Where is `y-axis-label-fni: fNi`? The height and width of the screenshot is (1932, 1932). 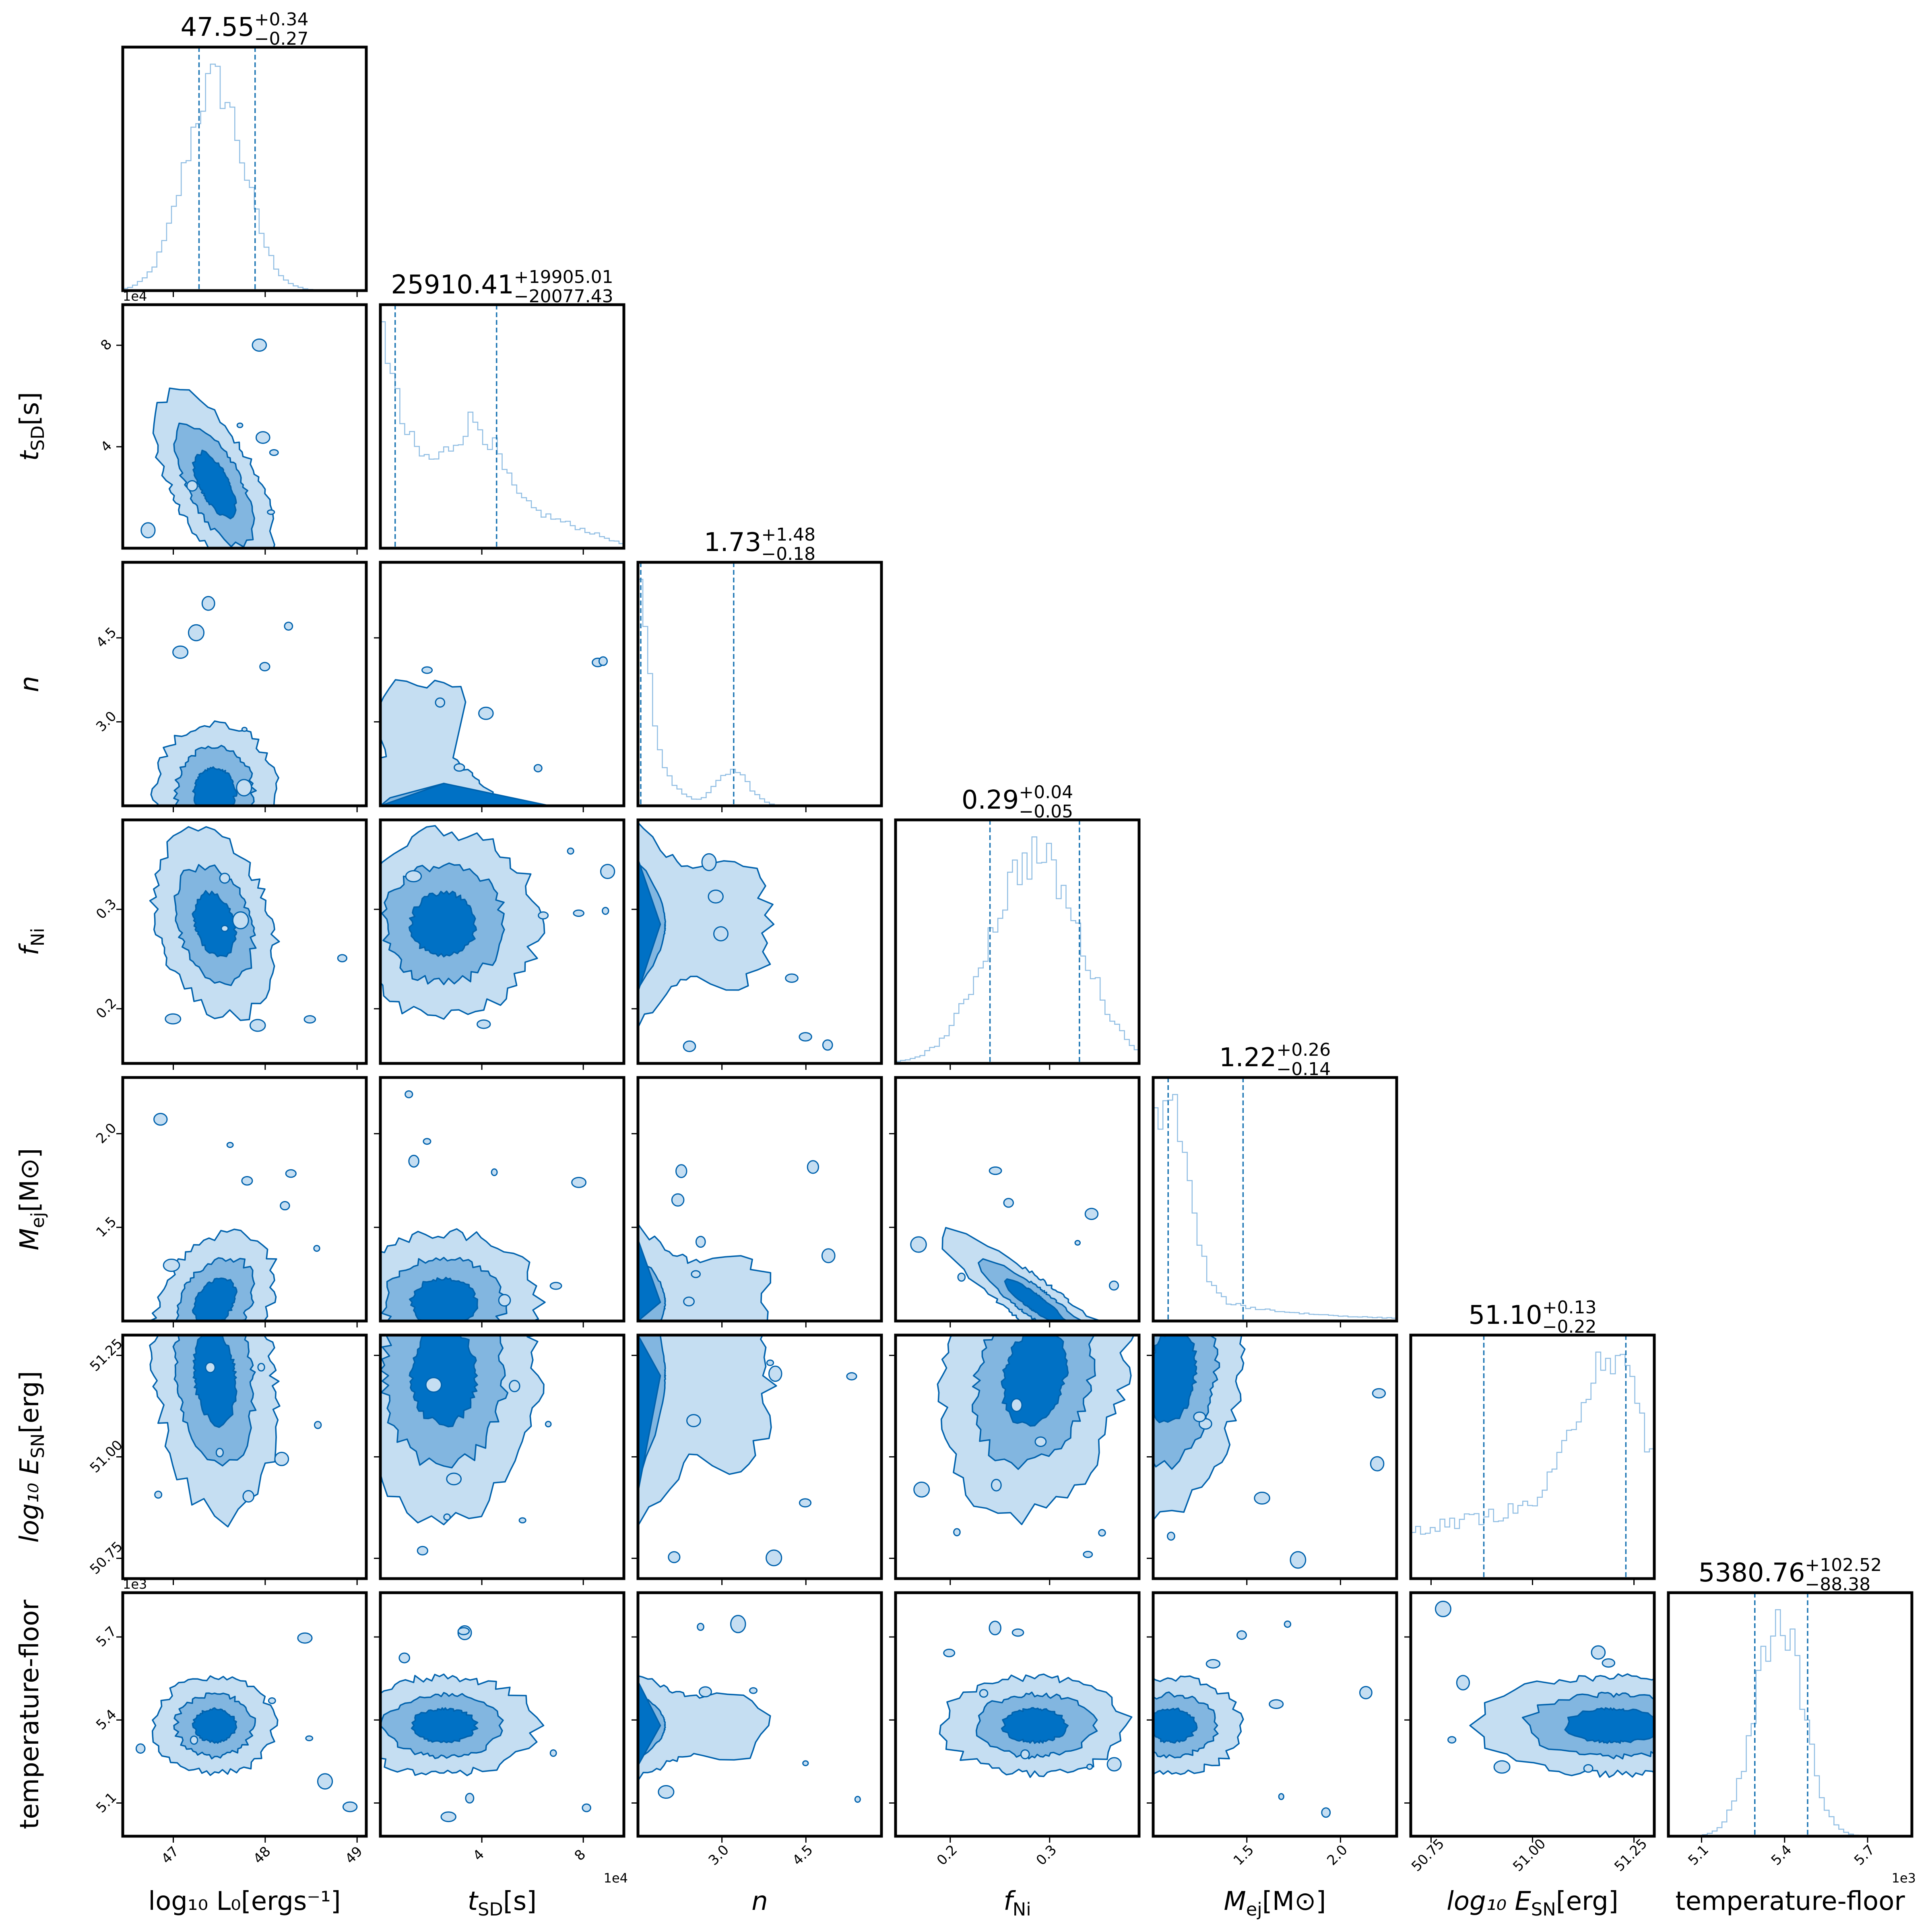
y-axis-label-fni: fNi is located at coordinates (31, 942).